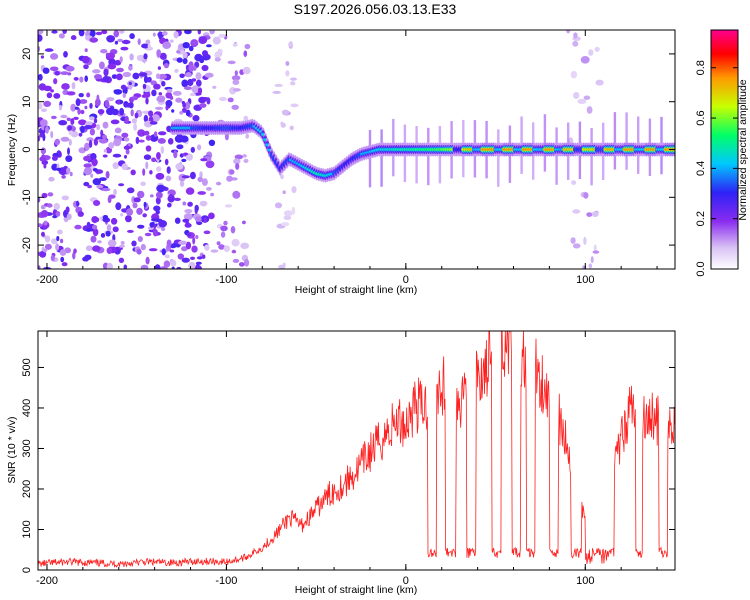 The width and height of the screenshot is (750, 600). What do you see at coordinates (12, 449) in the screenshot?
I see `snr-ylabel: SNR (10 * v/v)` at bounding box center [12, 449].